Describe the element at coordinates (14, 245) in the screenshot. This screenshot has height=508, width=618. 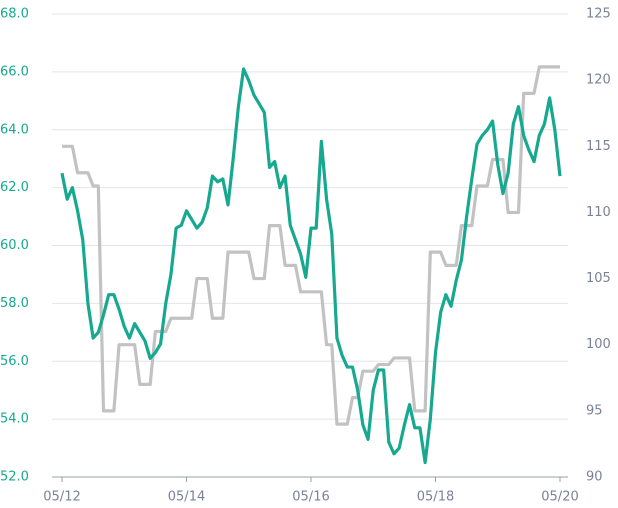
I see `y-tick-label: 60.0` at that location.